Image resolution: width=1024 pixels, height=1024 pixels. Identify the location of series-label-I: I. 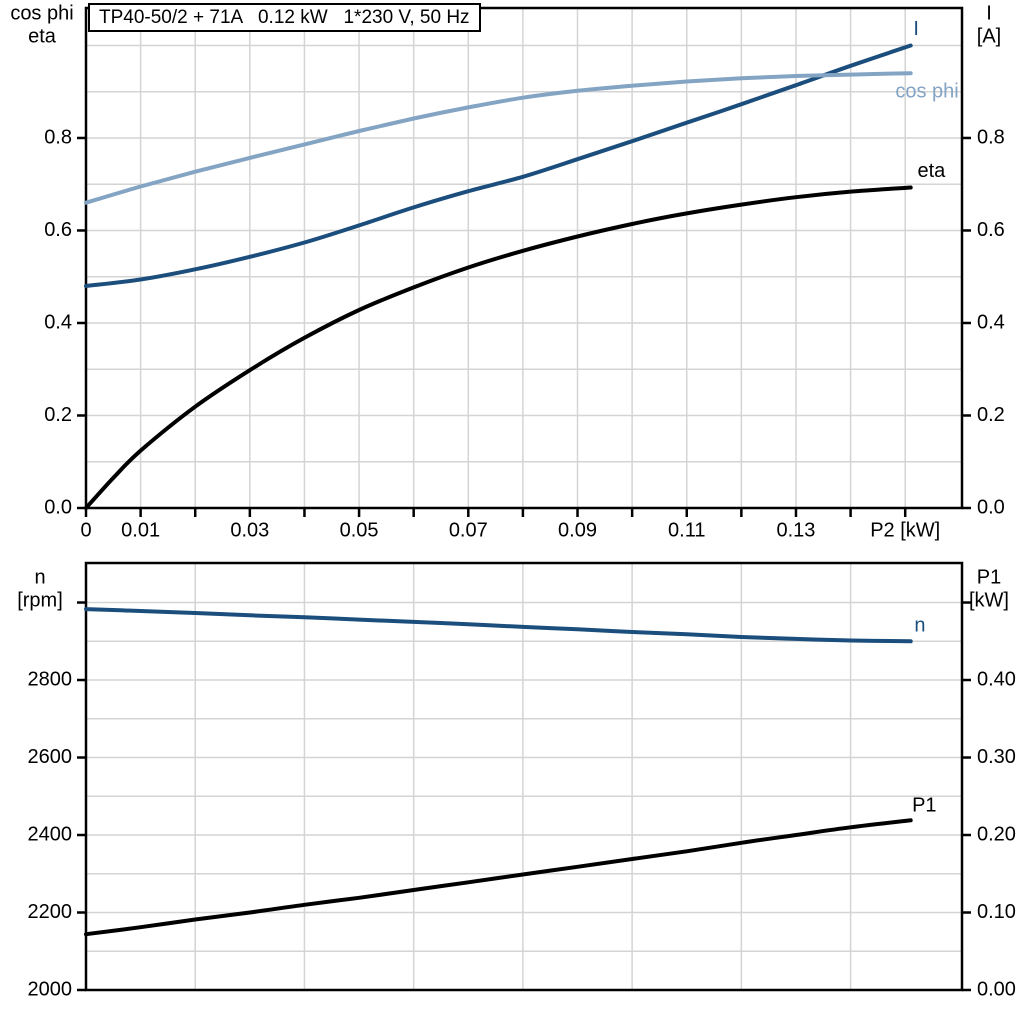
(916, 29).